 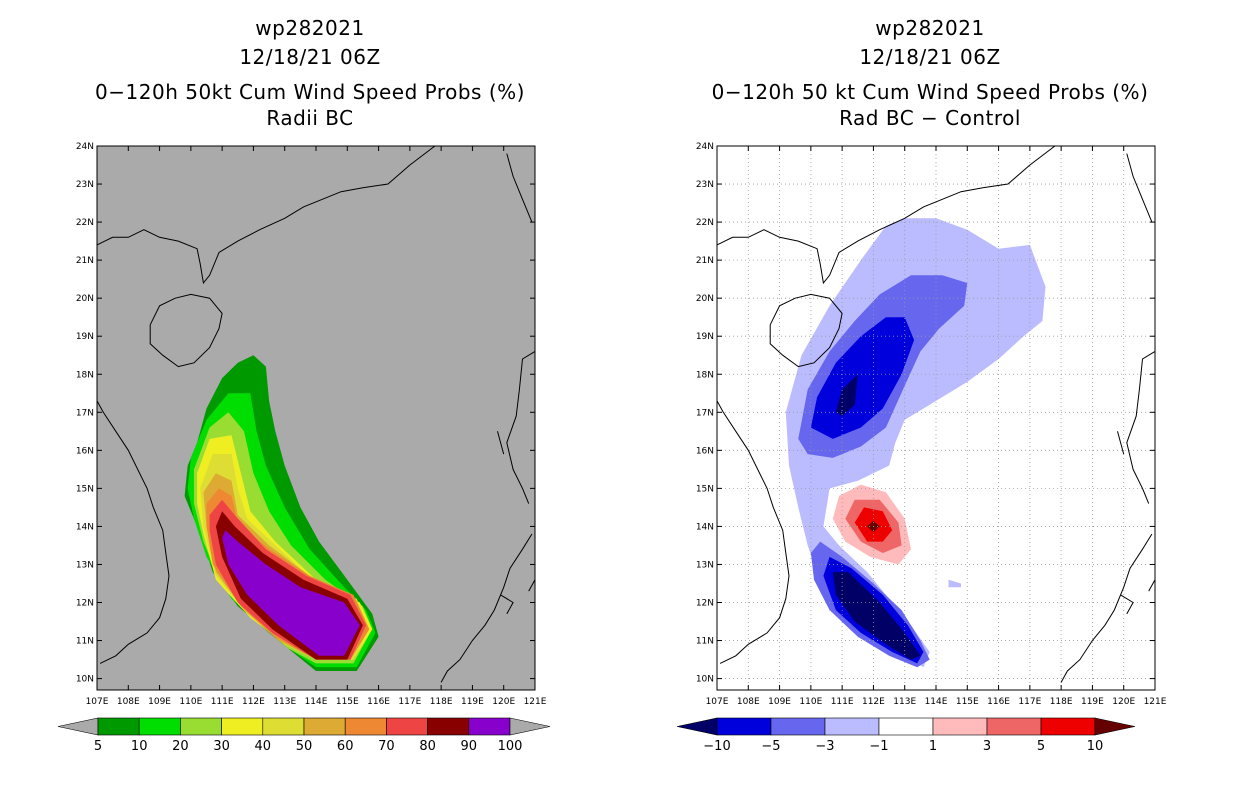 I want to click on left-product: 0−120h 50kt Cum Wind Speed Probs (%), so click(x=310, y=92).